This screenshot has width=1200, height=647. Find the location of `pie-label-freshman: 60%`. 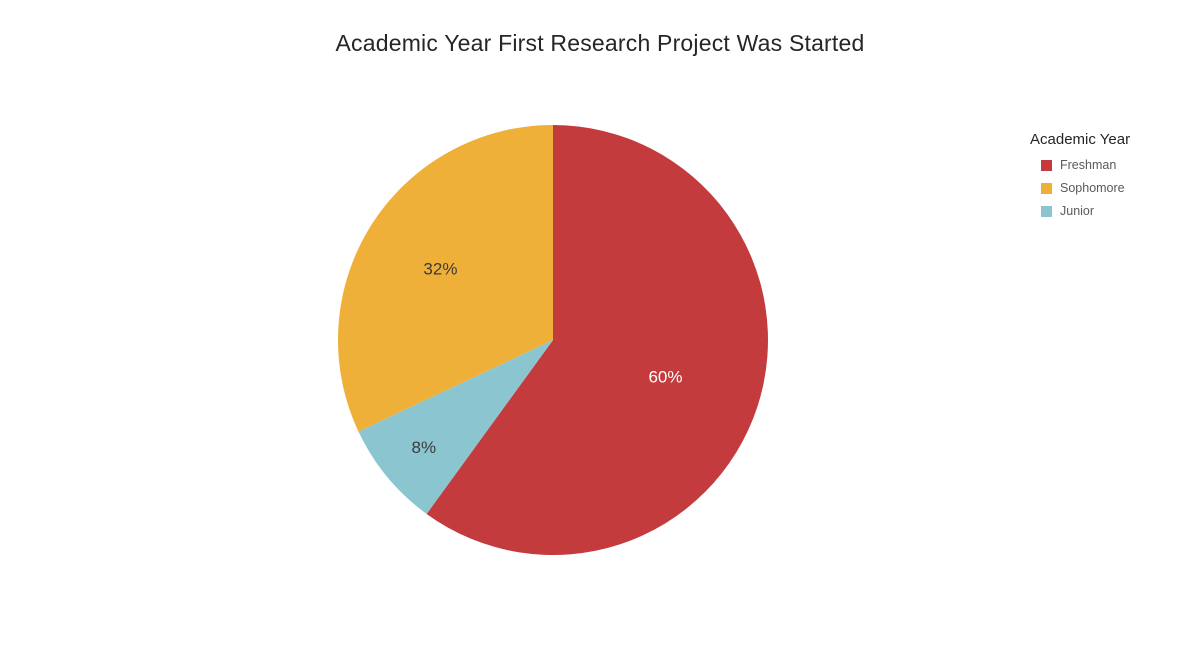

pie-label-freshman: 60% is located at coordinates (665, 377).